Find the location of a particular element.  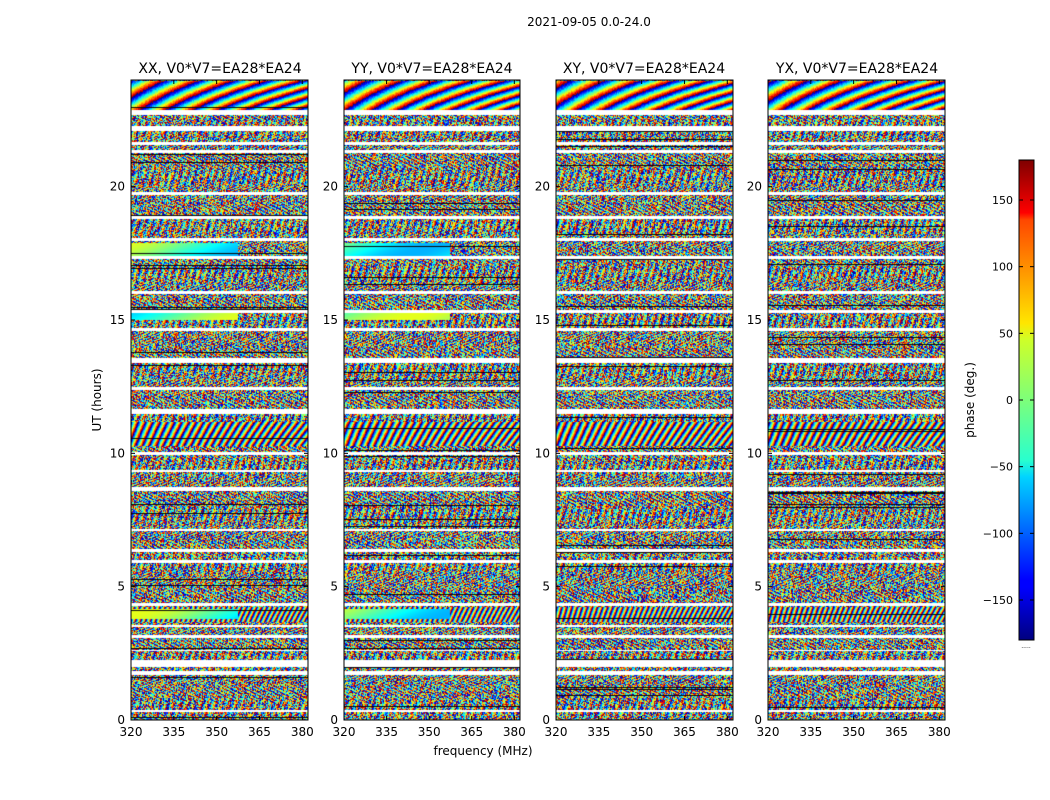

y-axis-yx: 0 5 10 15 20 is located at coordinates (846, 453).